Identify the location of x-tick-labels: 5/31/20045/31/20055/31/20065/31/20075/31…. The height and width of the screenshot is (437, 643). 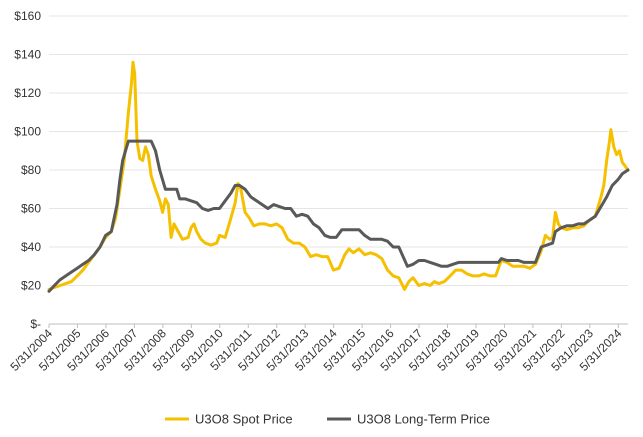
(315, 350).